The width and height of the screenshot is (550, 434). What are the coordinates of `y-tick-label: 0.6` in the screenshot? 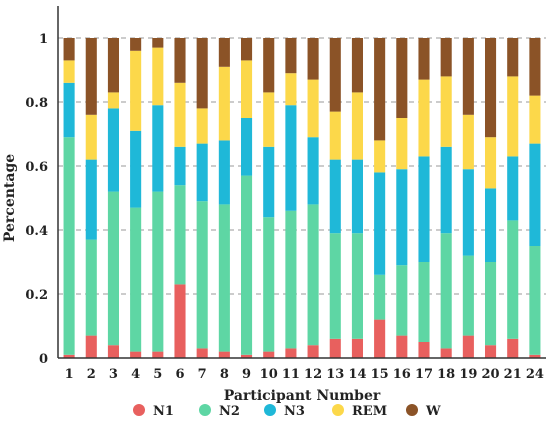 It's located at (36, 167).